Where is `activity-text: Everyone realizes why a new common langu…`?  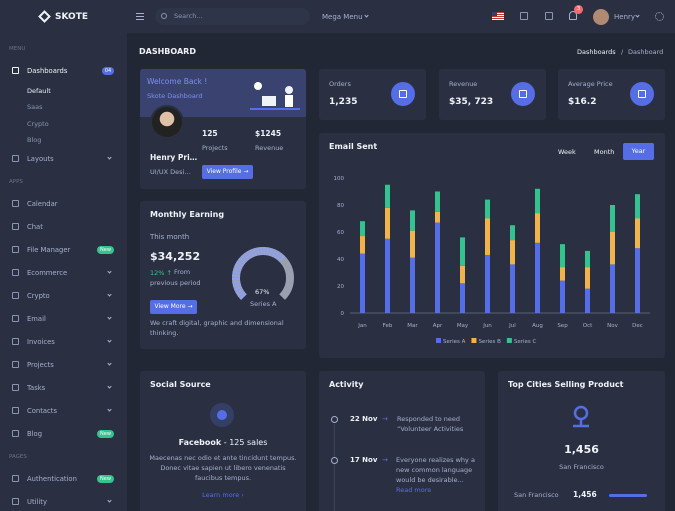
activity-text: Everyone realizes why a new common langu… is located at coordinates (436, 475).